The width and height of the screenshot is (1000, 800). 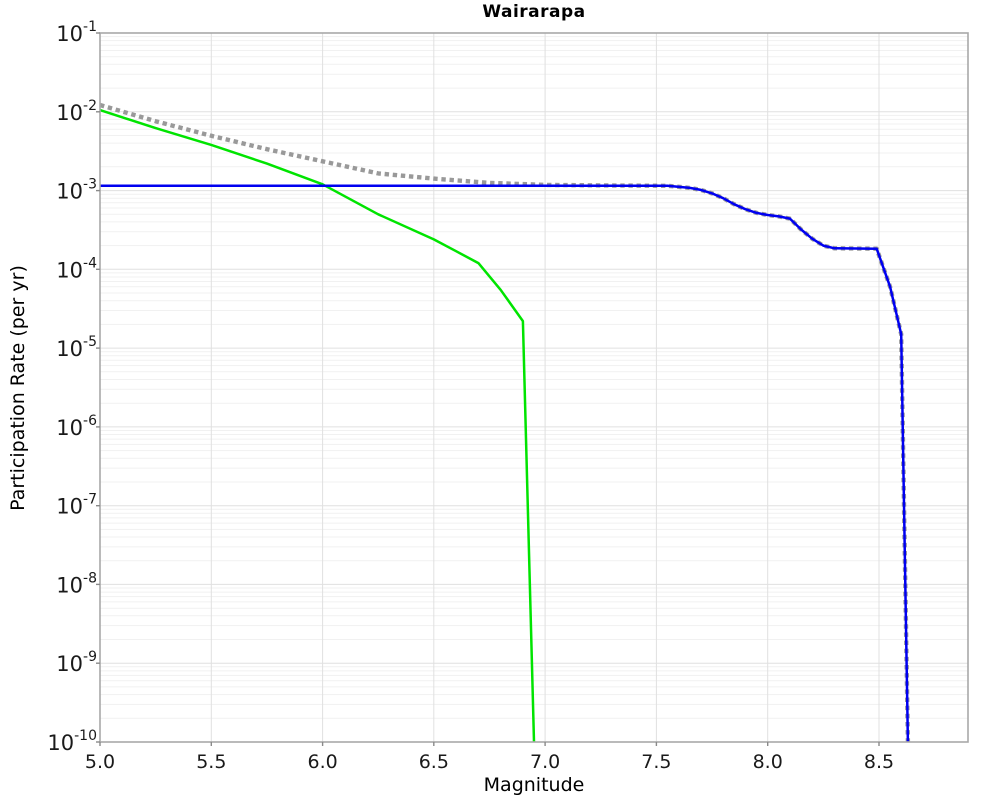 I want to click on x-tick-label: 6.0, so click(x=322, y=762).